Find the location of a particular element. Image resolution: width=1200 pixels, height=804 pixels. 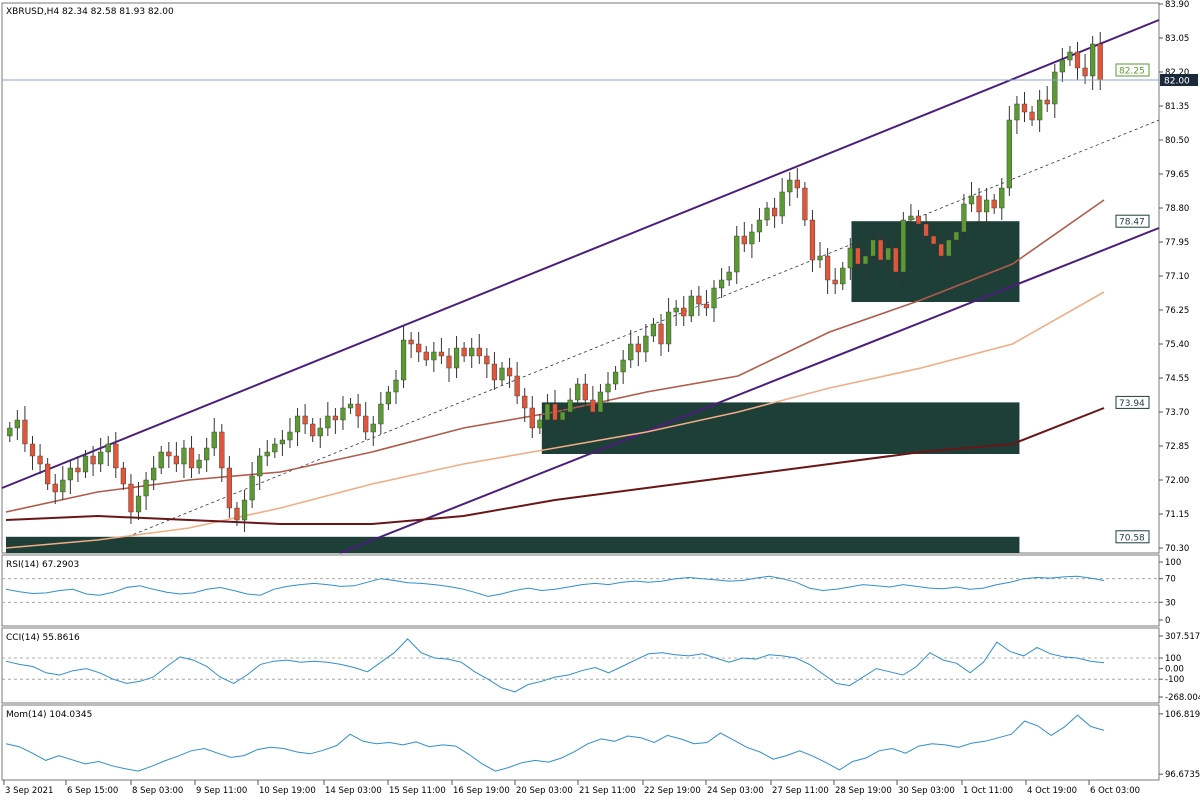

cci-line is located at coordinates (555, 665).